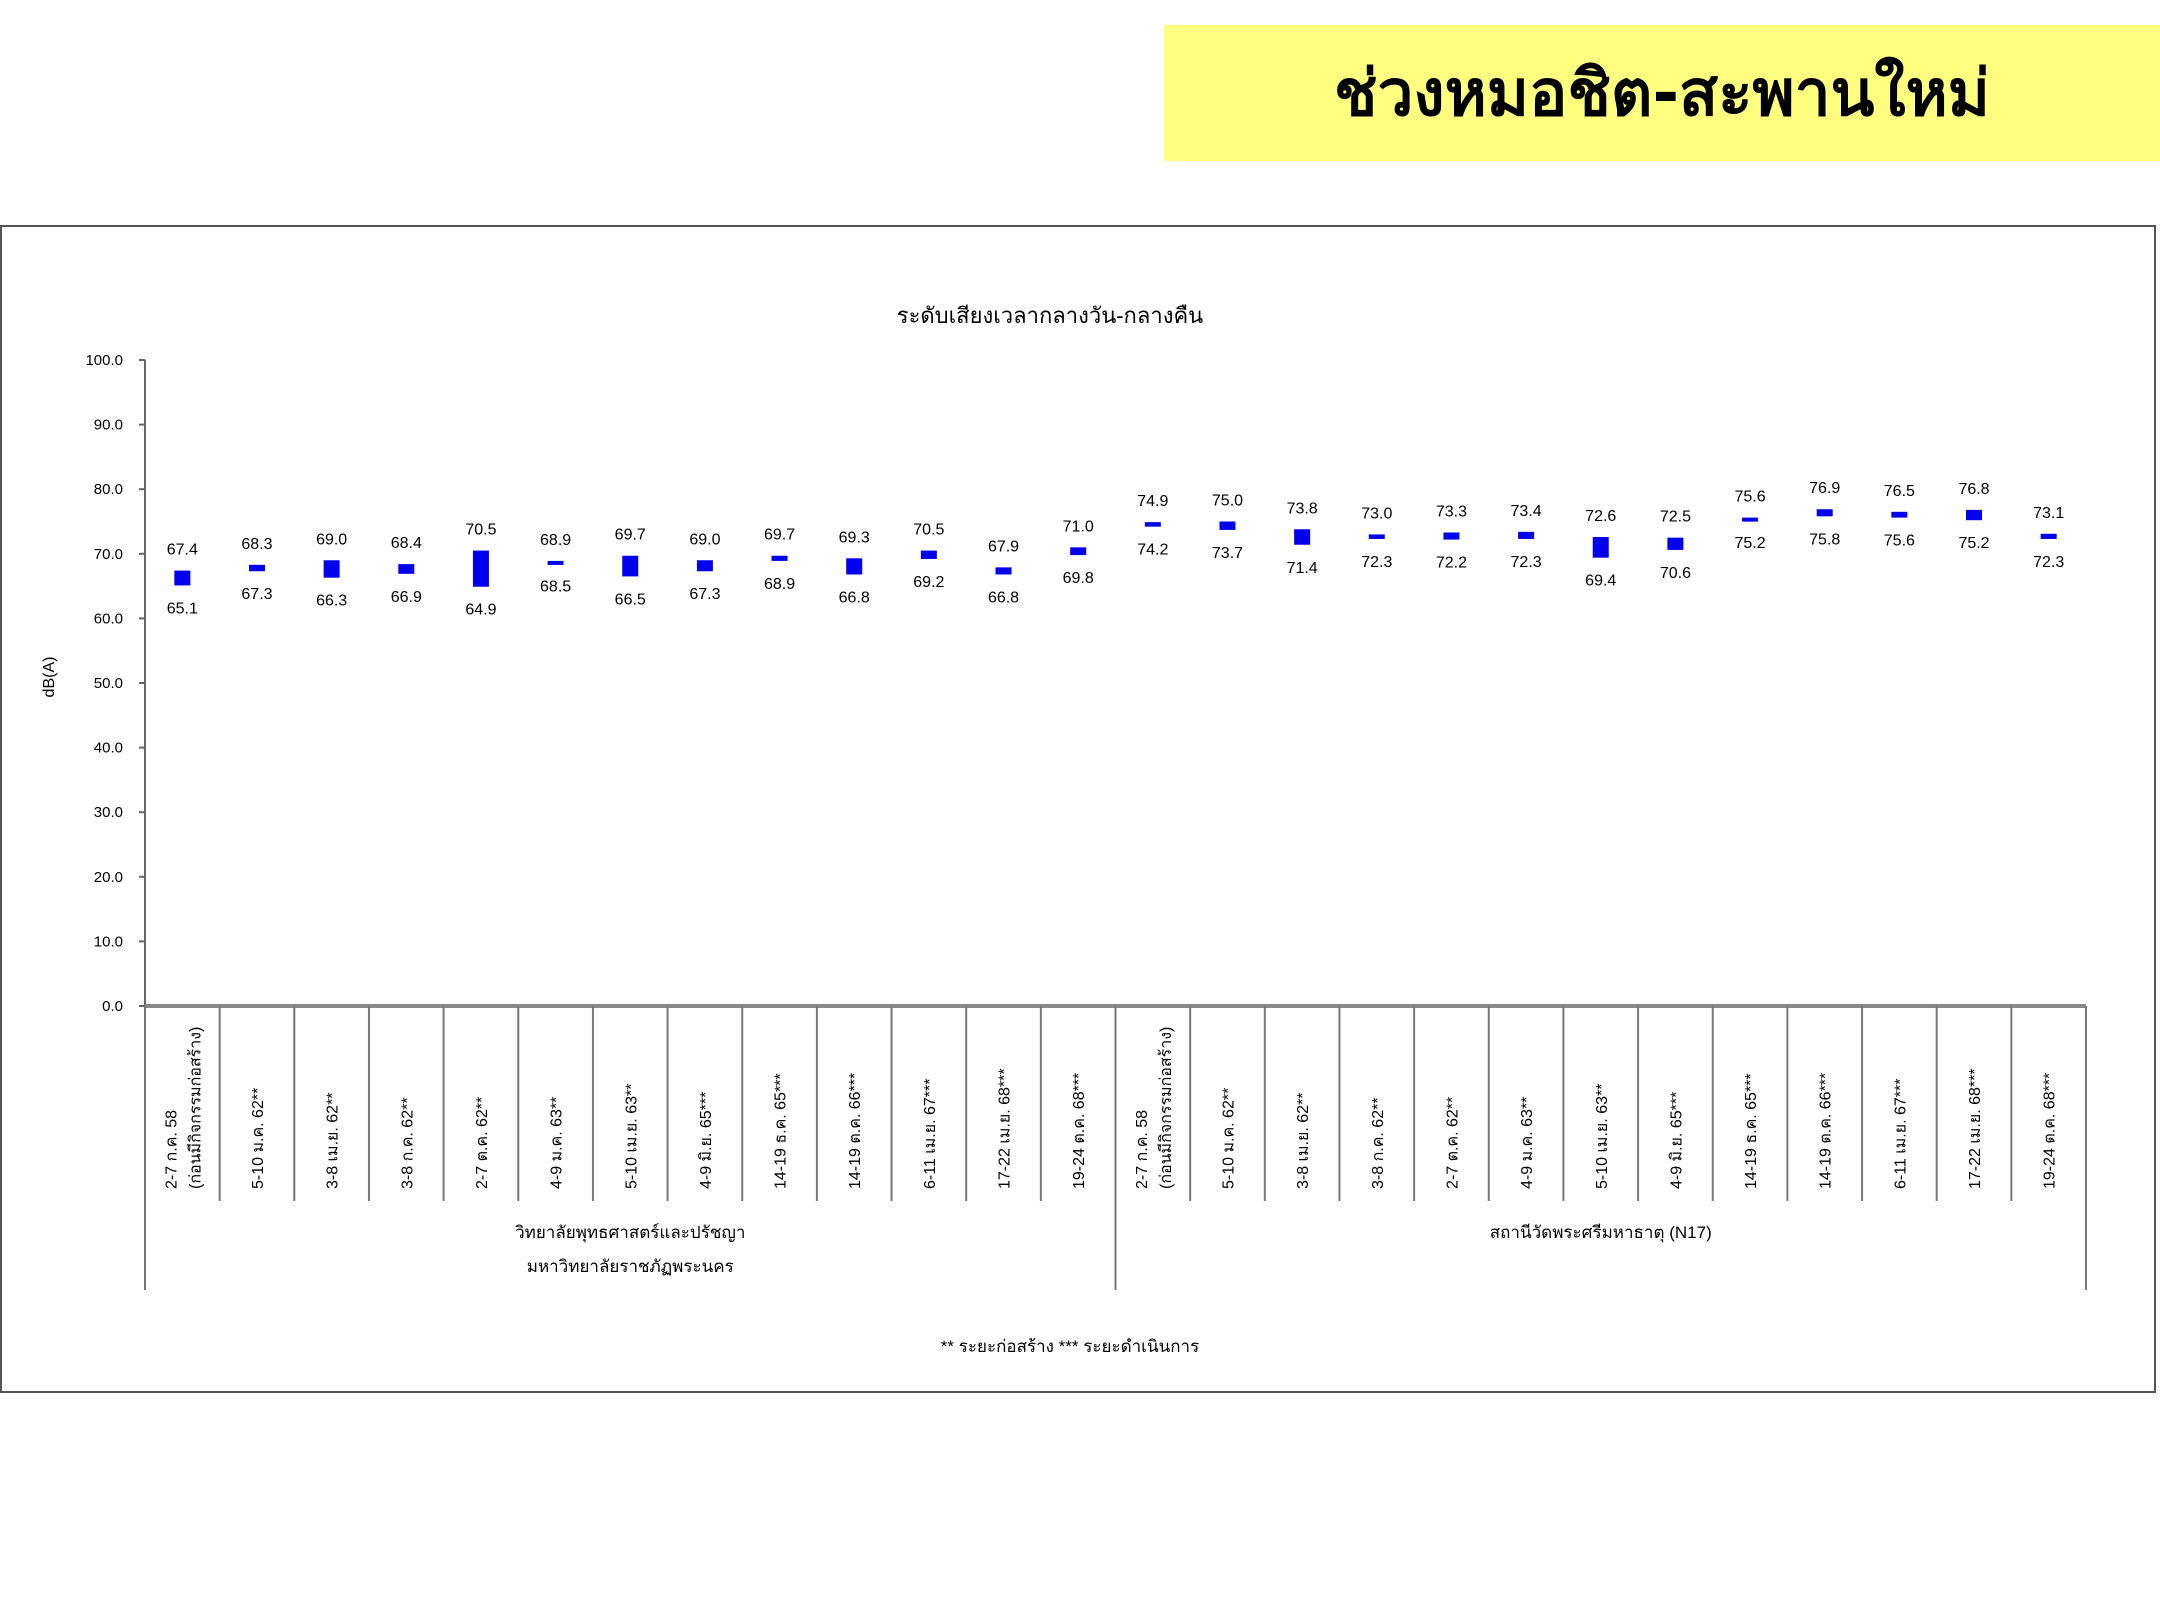 This screenshot has height=1620, width=2160. Describe the element at coordinates (256, 594) in the screenshot. I see `low-value-label: 67.3` at that location.